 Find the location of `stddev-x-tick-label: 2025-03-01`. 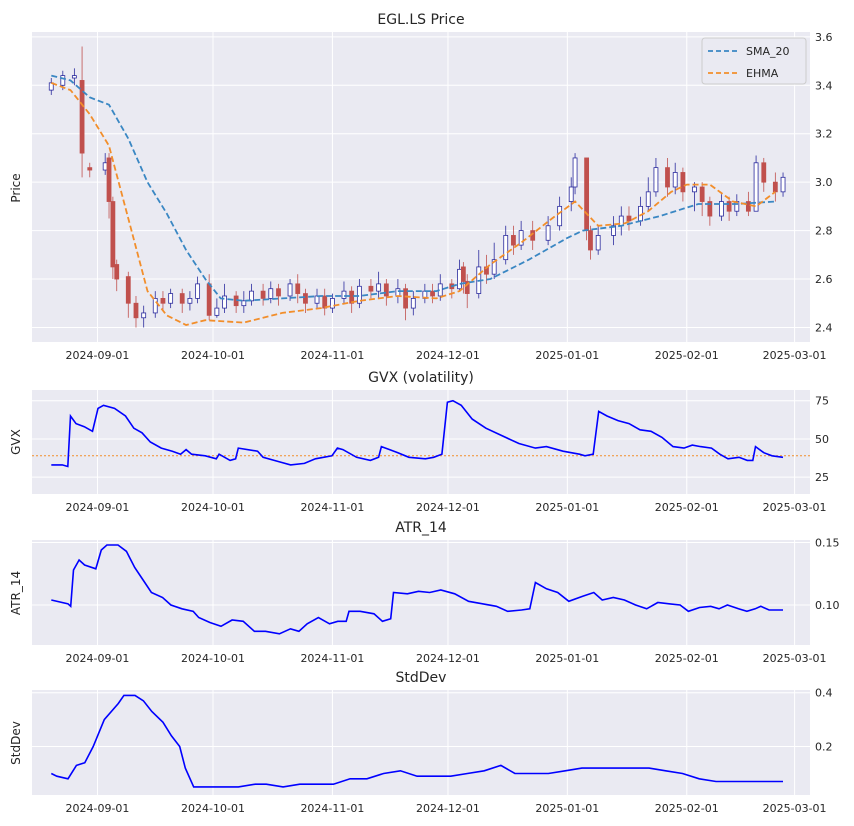

stddev-x-tick-label: 2025-03-01 is located at coordinates (795, 808).